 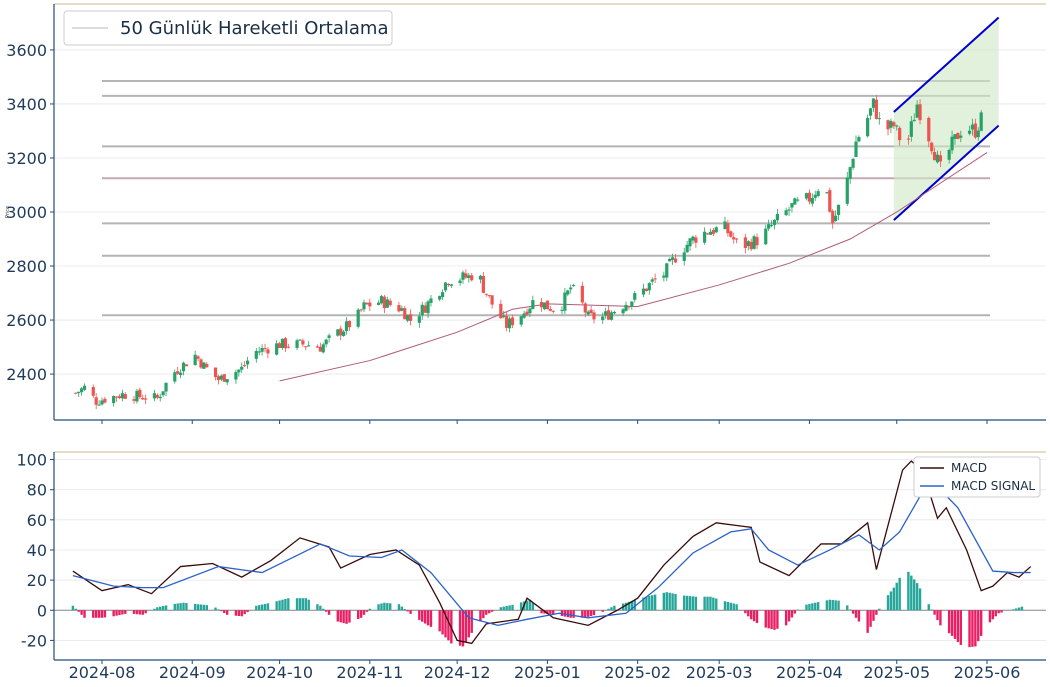 I want to click on channel-lower-line, so click(x=946, y=172).